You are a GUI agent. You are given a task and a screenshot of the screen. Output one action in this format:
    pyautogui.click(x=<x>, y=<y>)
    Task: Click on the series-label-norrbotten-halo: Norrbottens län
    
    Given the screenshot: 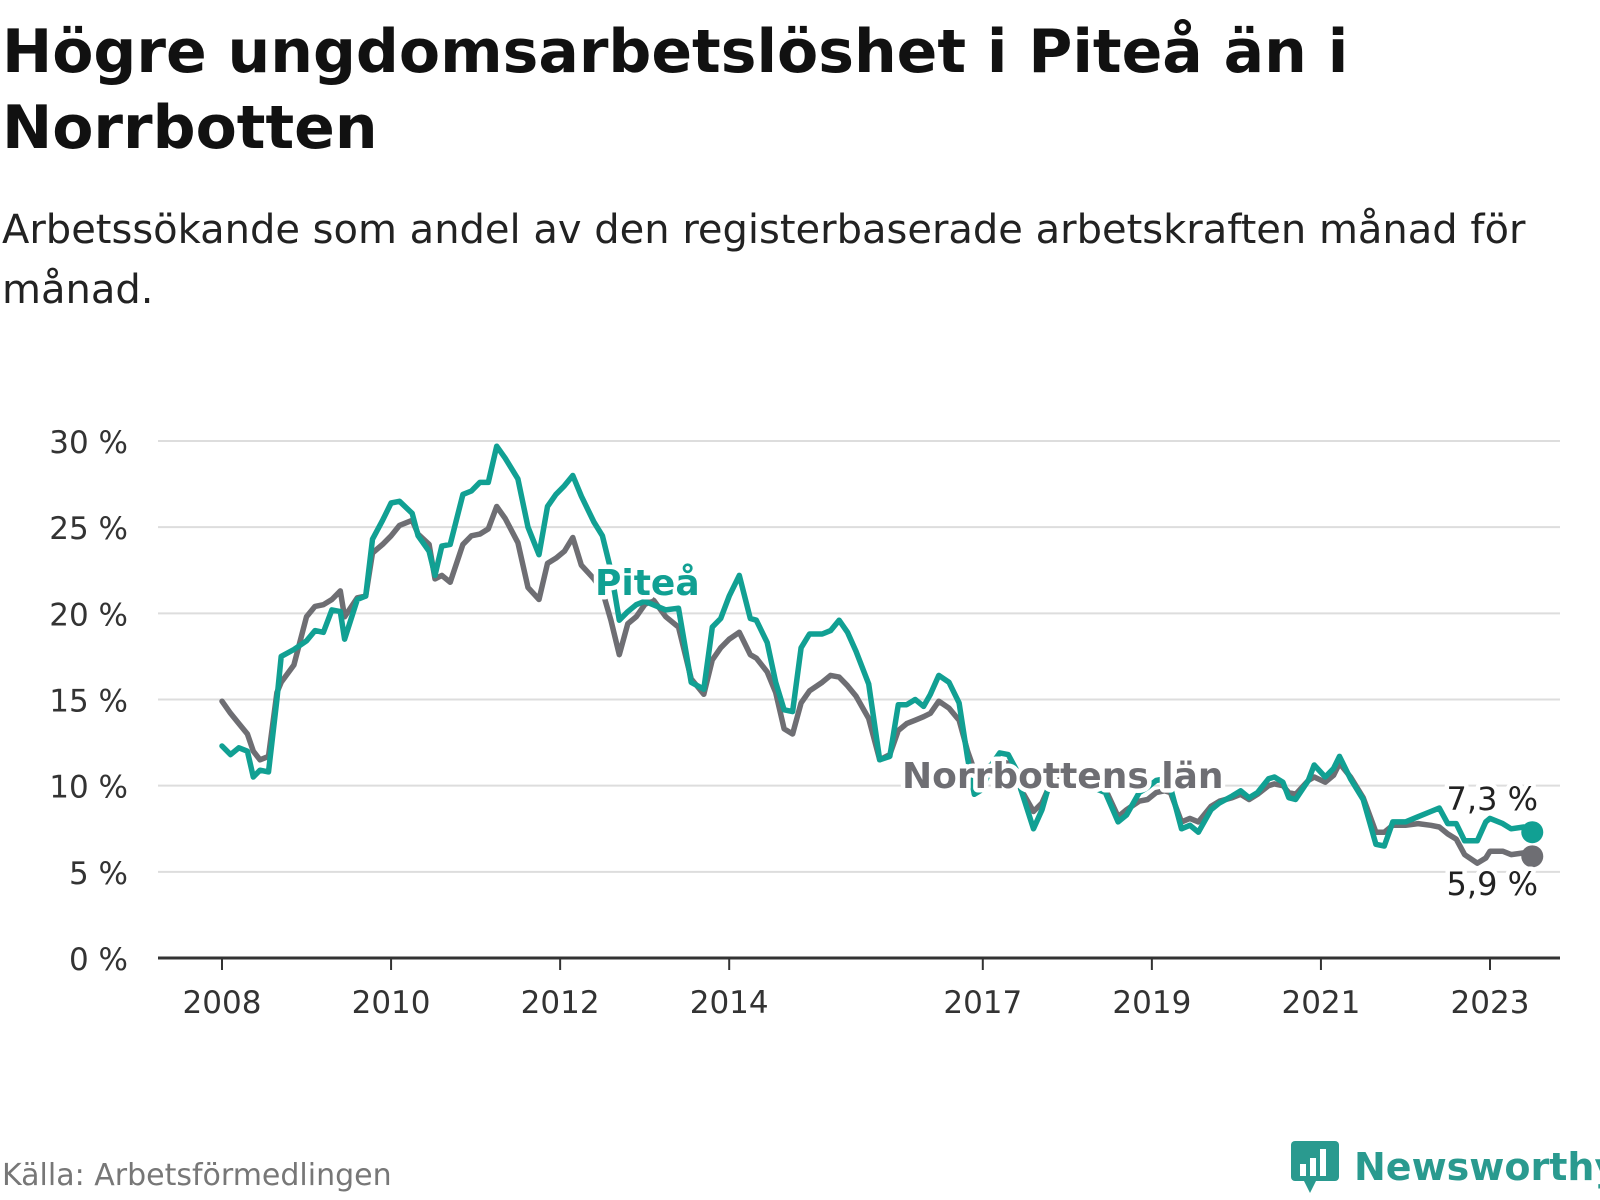 What is the action you would take?
    pyautogui.click(x=1063, y=776)
    